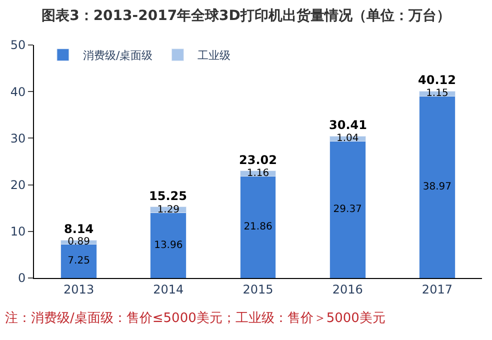 The width and height of the screenshot is (492, 340). Describe the element at coordinates (347, 289) in the screenshot. I see `x-tick-label: 2016` at that location.